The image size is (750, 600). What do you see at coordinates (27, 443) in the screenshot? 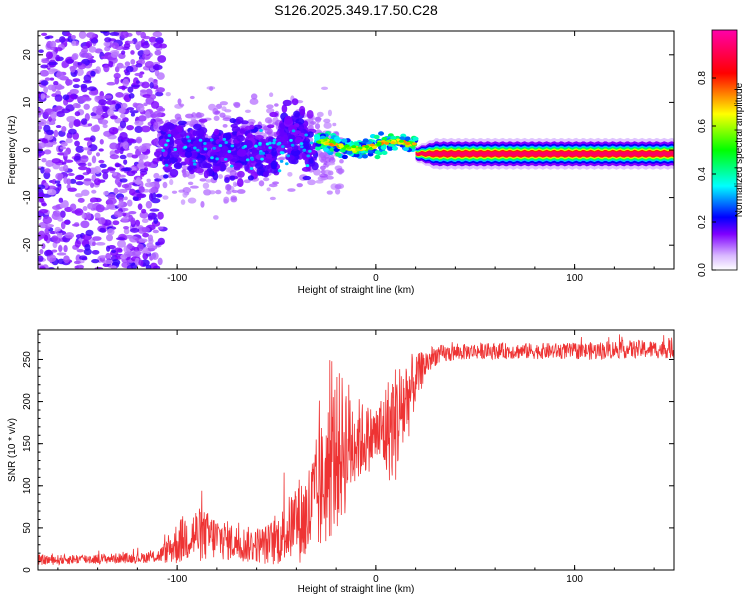
I see `y-tick-label: 150` at bounding box center [27, 443].